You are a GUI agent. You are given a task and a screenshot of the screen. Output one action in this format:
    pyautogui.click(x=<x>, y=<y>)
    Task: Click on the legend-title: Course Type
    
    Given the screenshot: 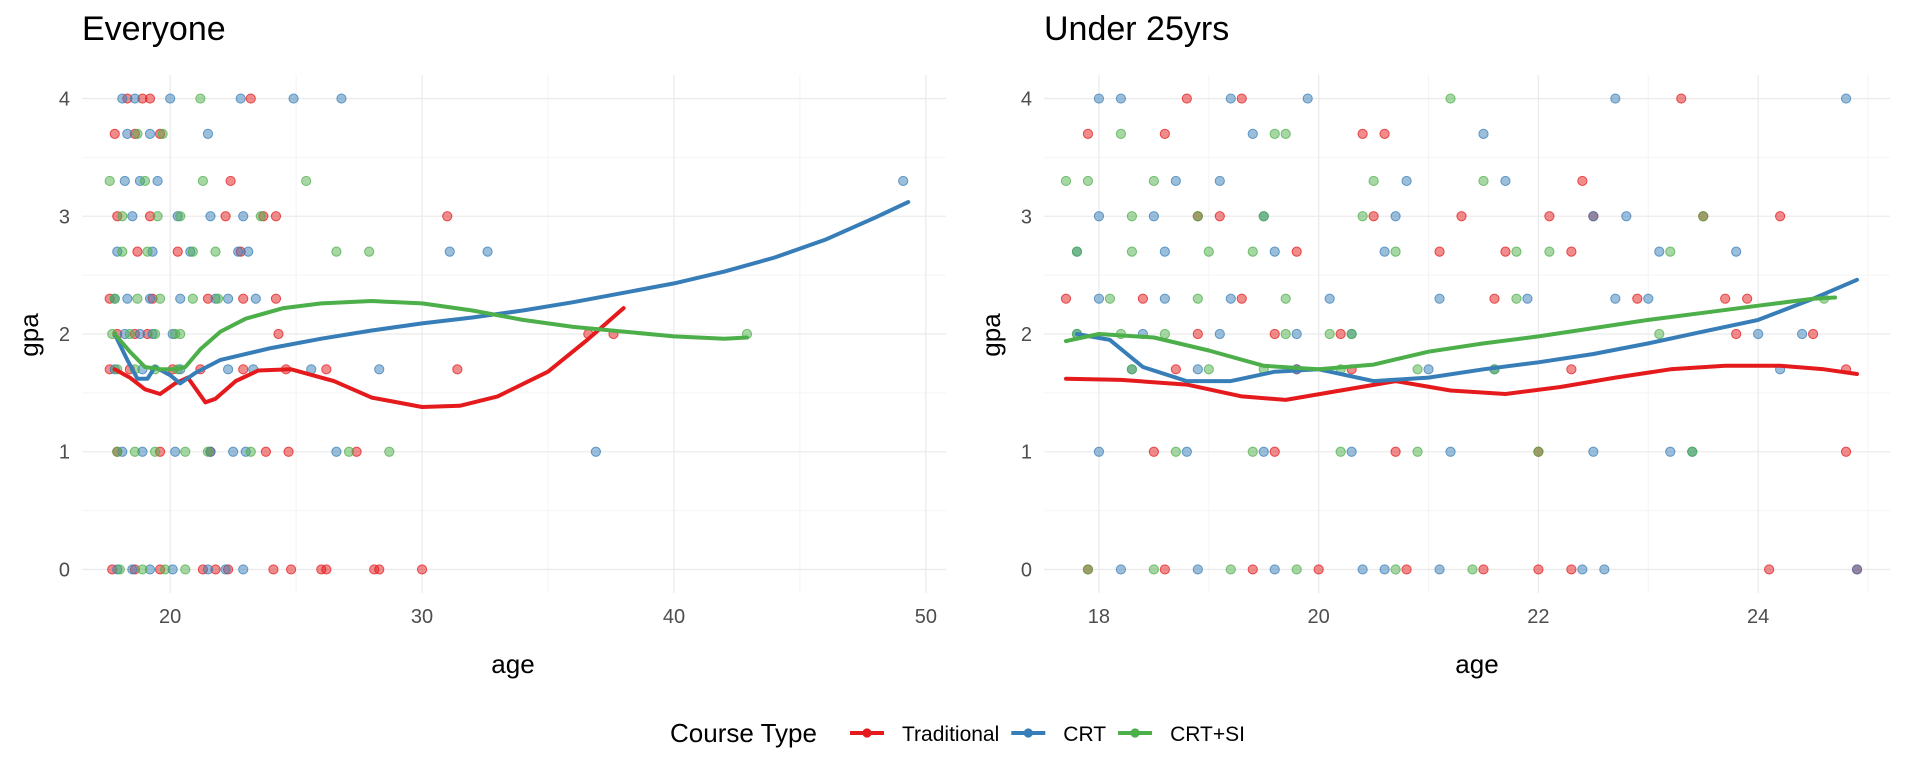 What is the action you would take?
    pyautogui.click(x=743, y=733)
    